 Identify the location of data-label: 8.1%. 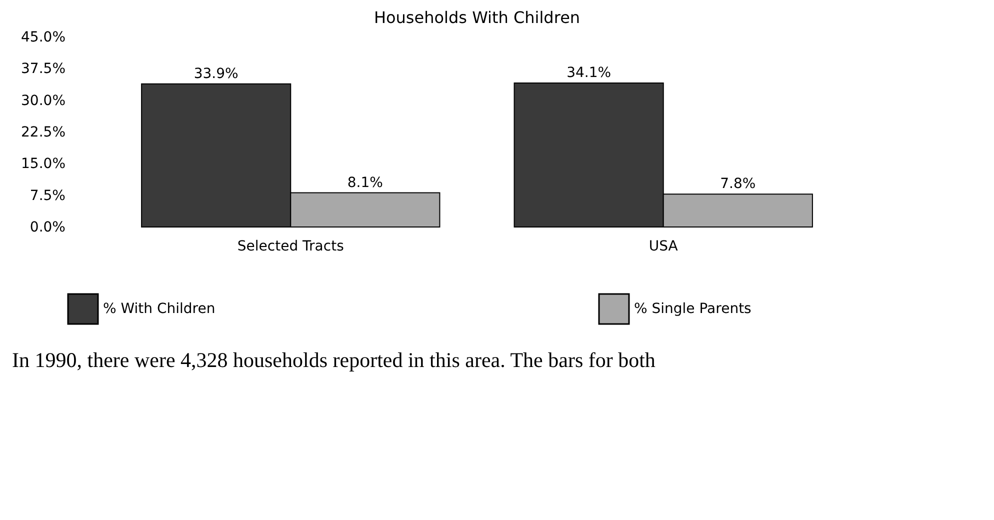
(365, 182).